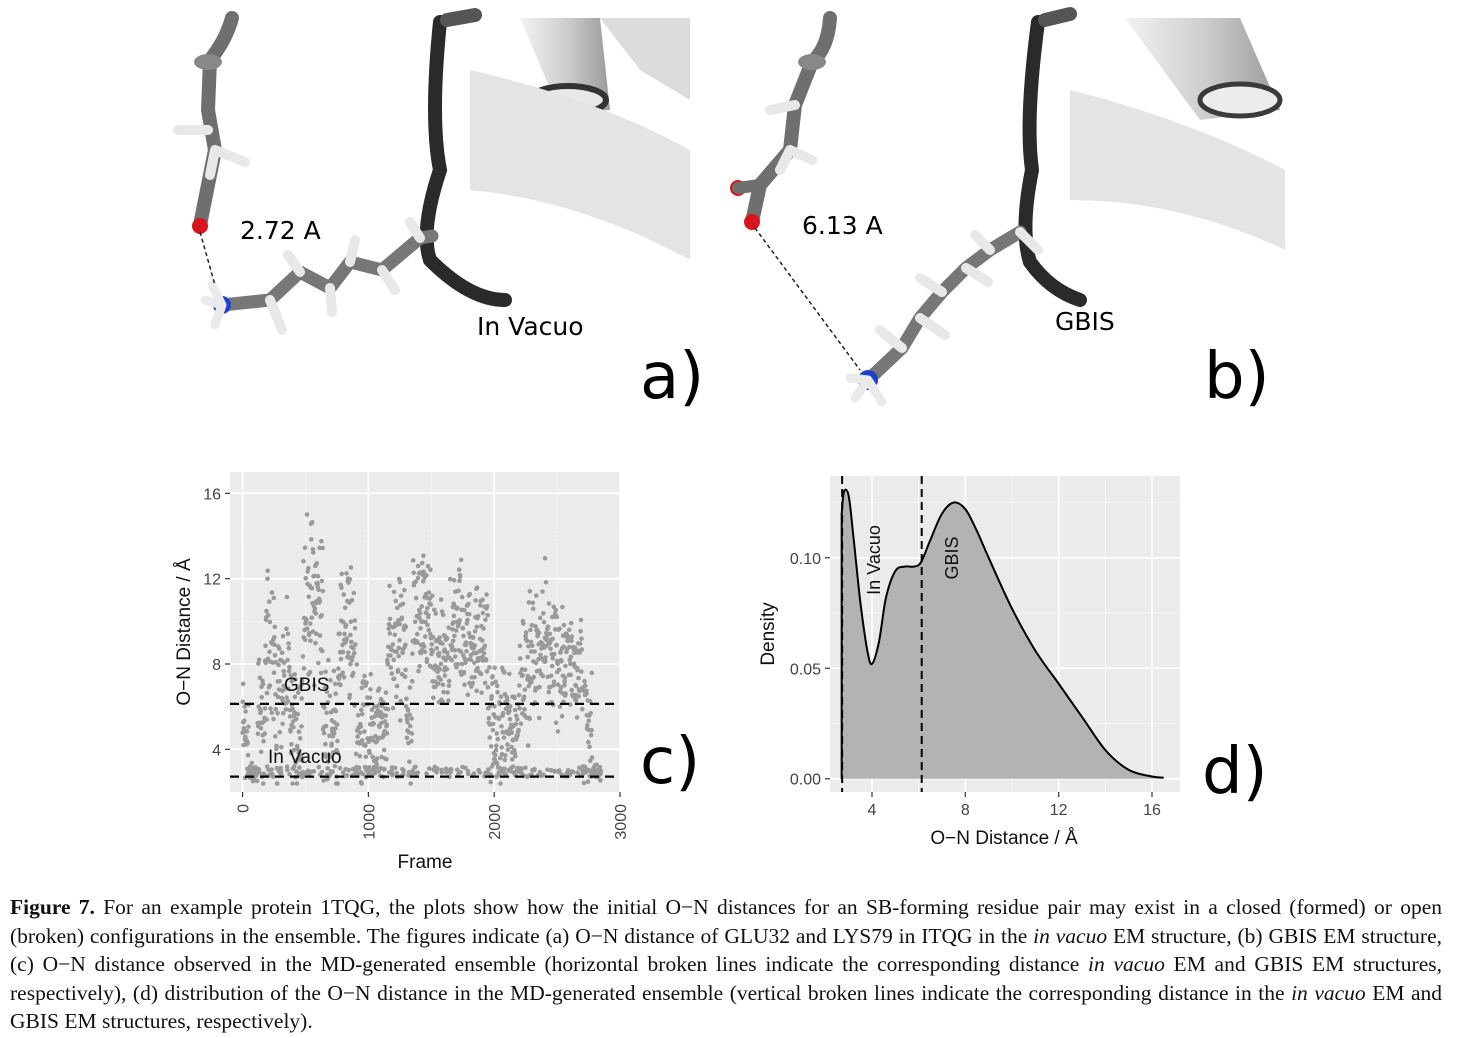 This screenshot has height=1038, width=1458. Describe the element at coordinates (805, 669) in the screenshot. I see `panel-d-ytick-label: 0.05` at that location.